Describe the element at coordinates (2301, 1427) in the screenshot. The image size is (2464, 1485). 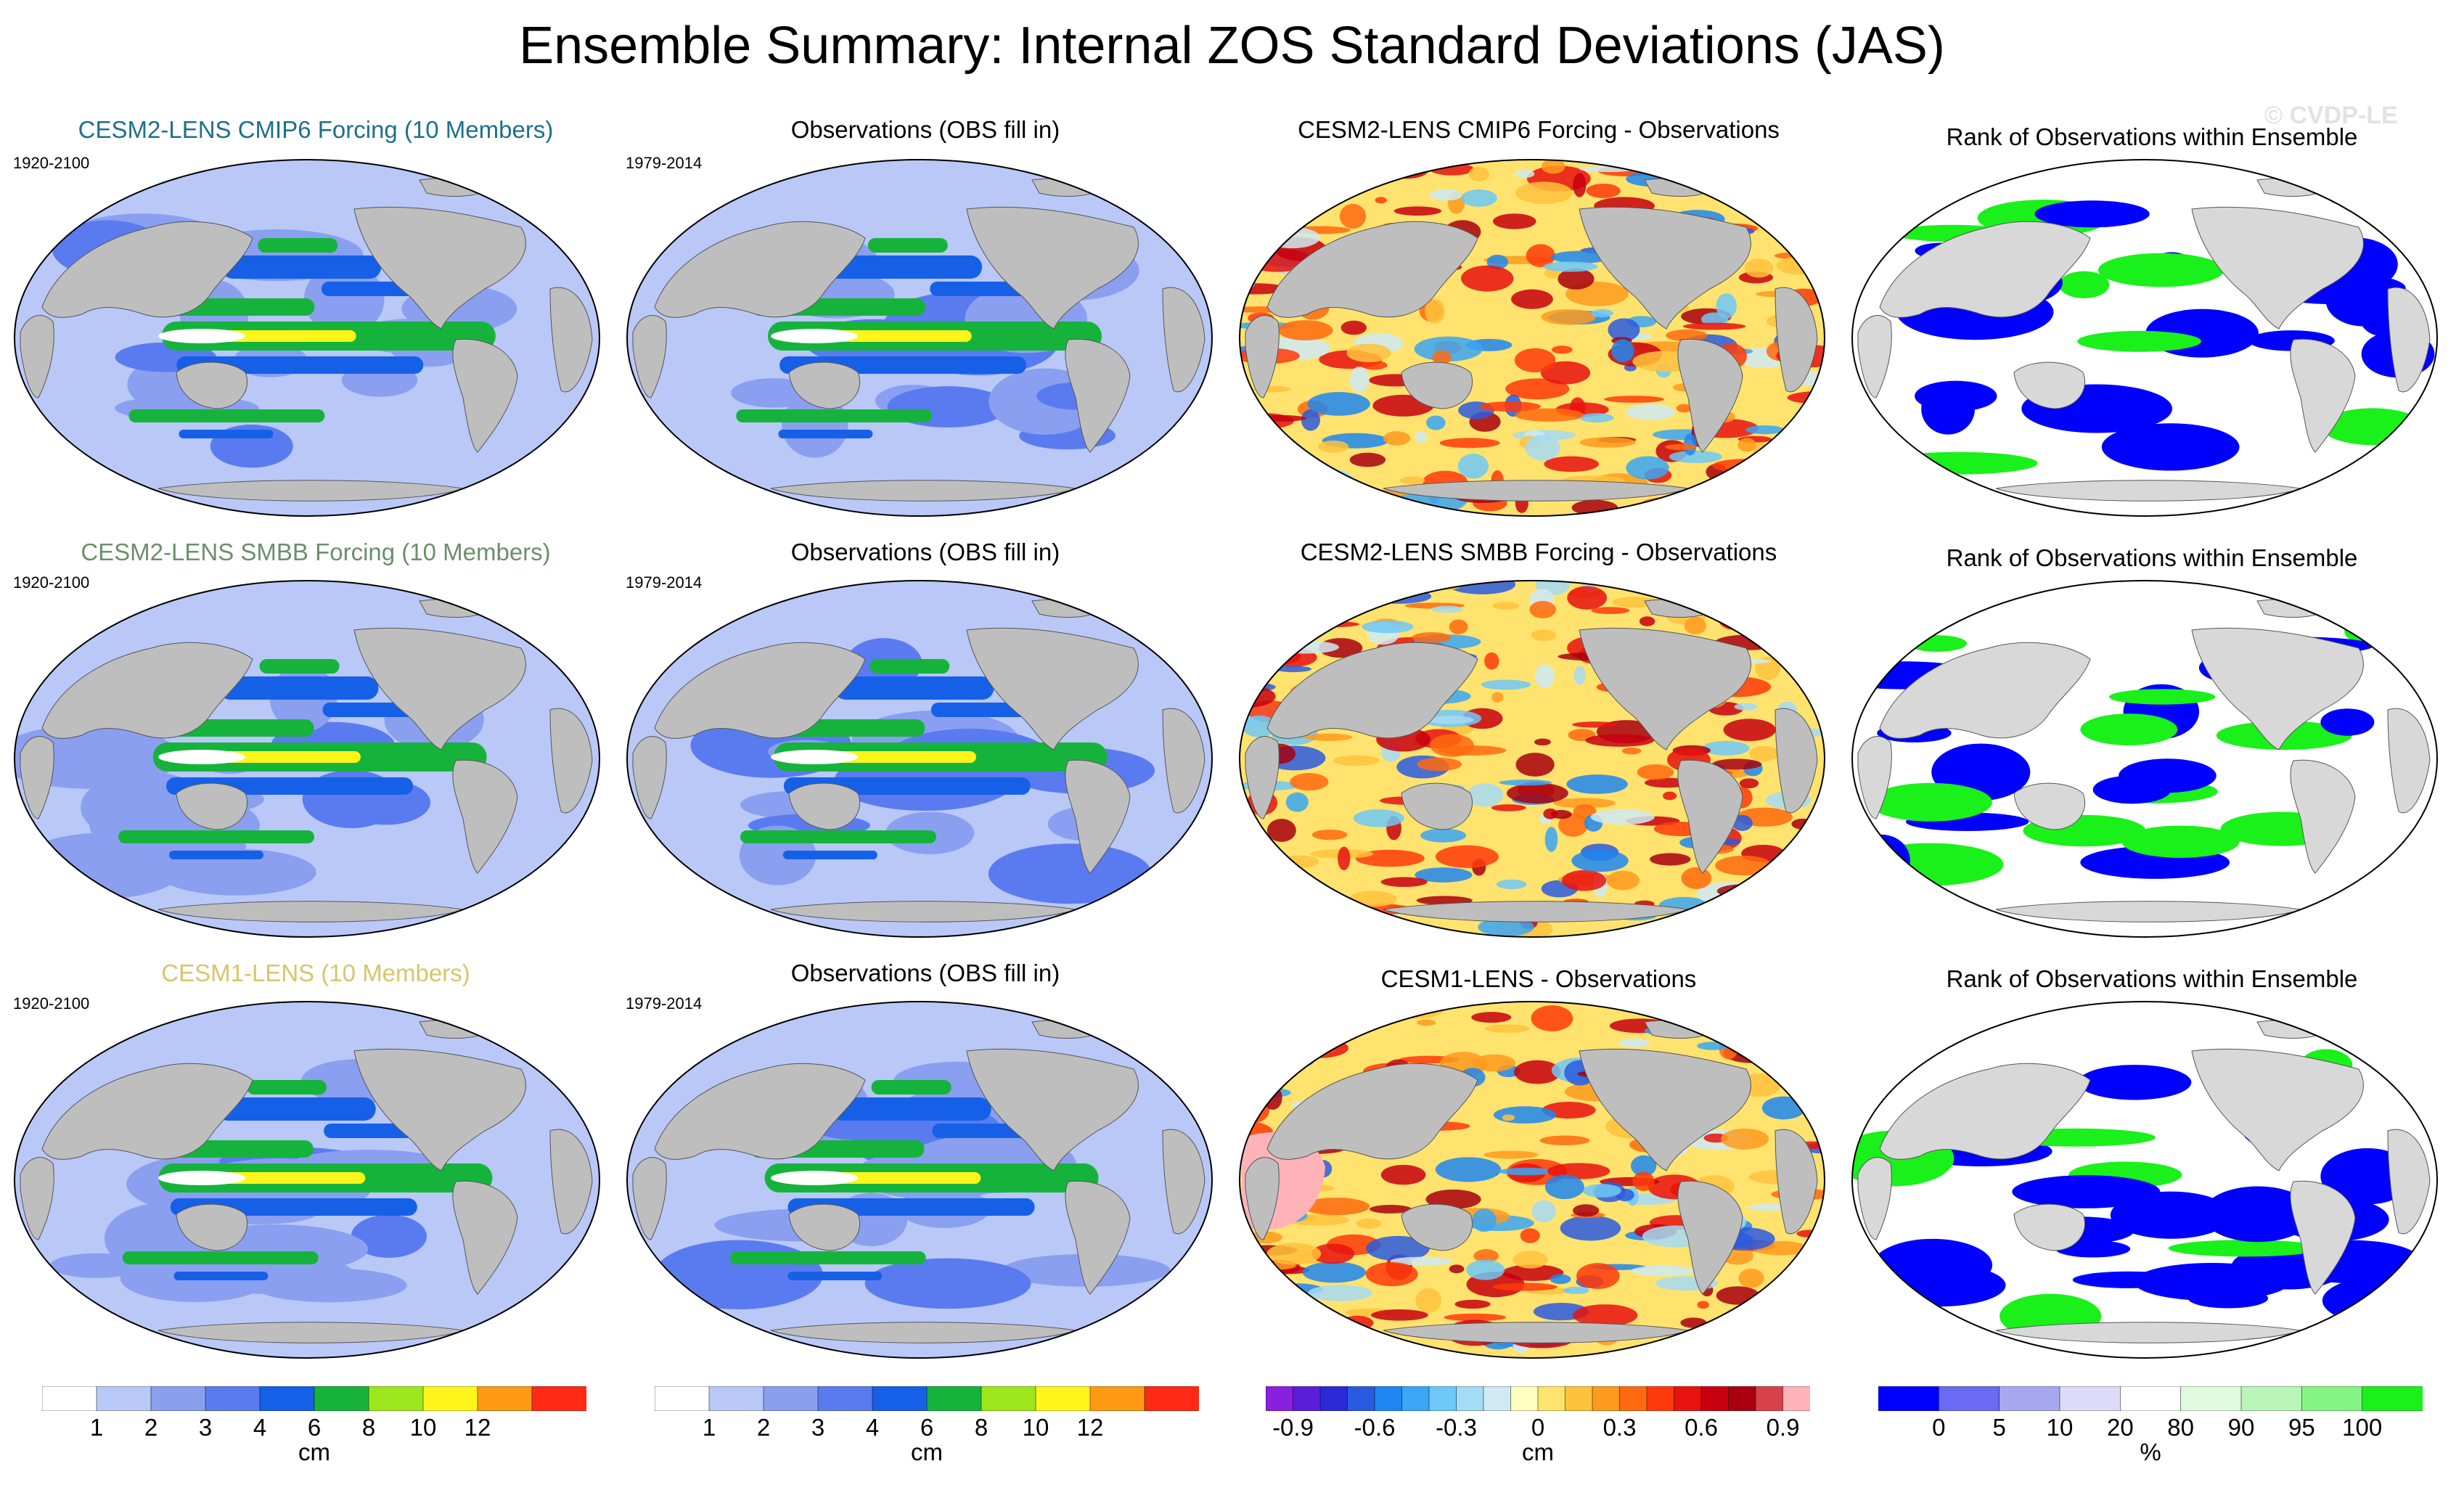
I see `colorbar-tick-rank: 95` at that location.